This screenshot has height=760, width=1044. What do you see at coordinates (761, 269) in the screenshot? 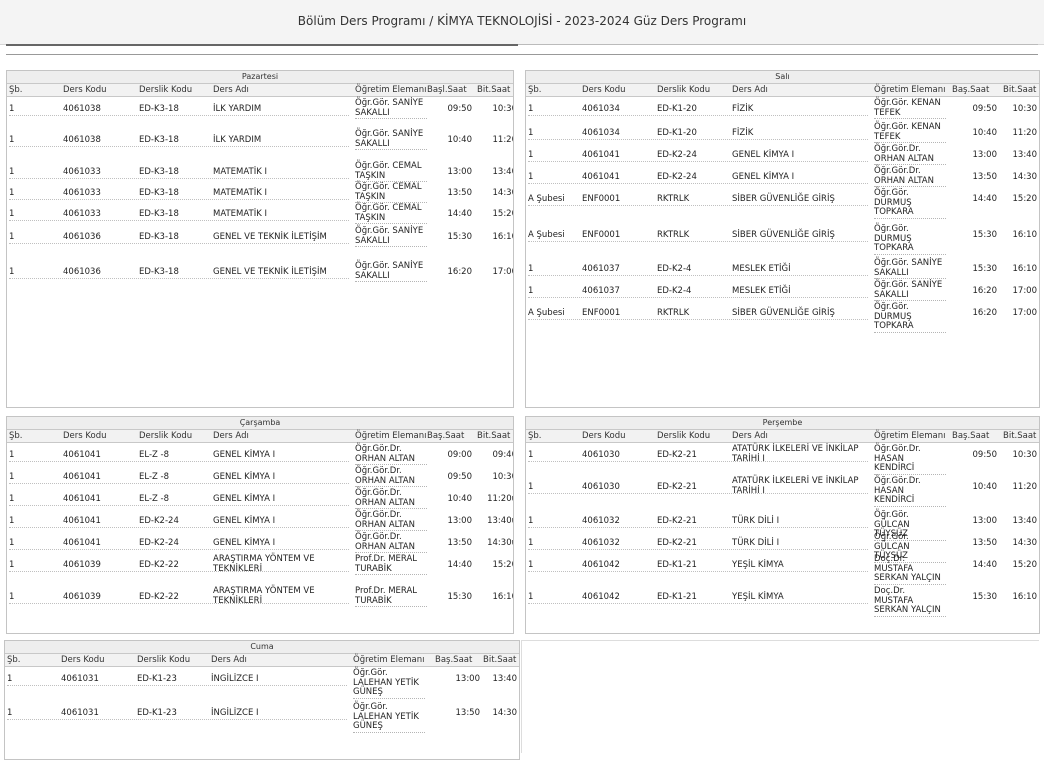
I see `cell-ders-adi: MESLEK ETİĞİ` at bounding box center [761, 269].